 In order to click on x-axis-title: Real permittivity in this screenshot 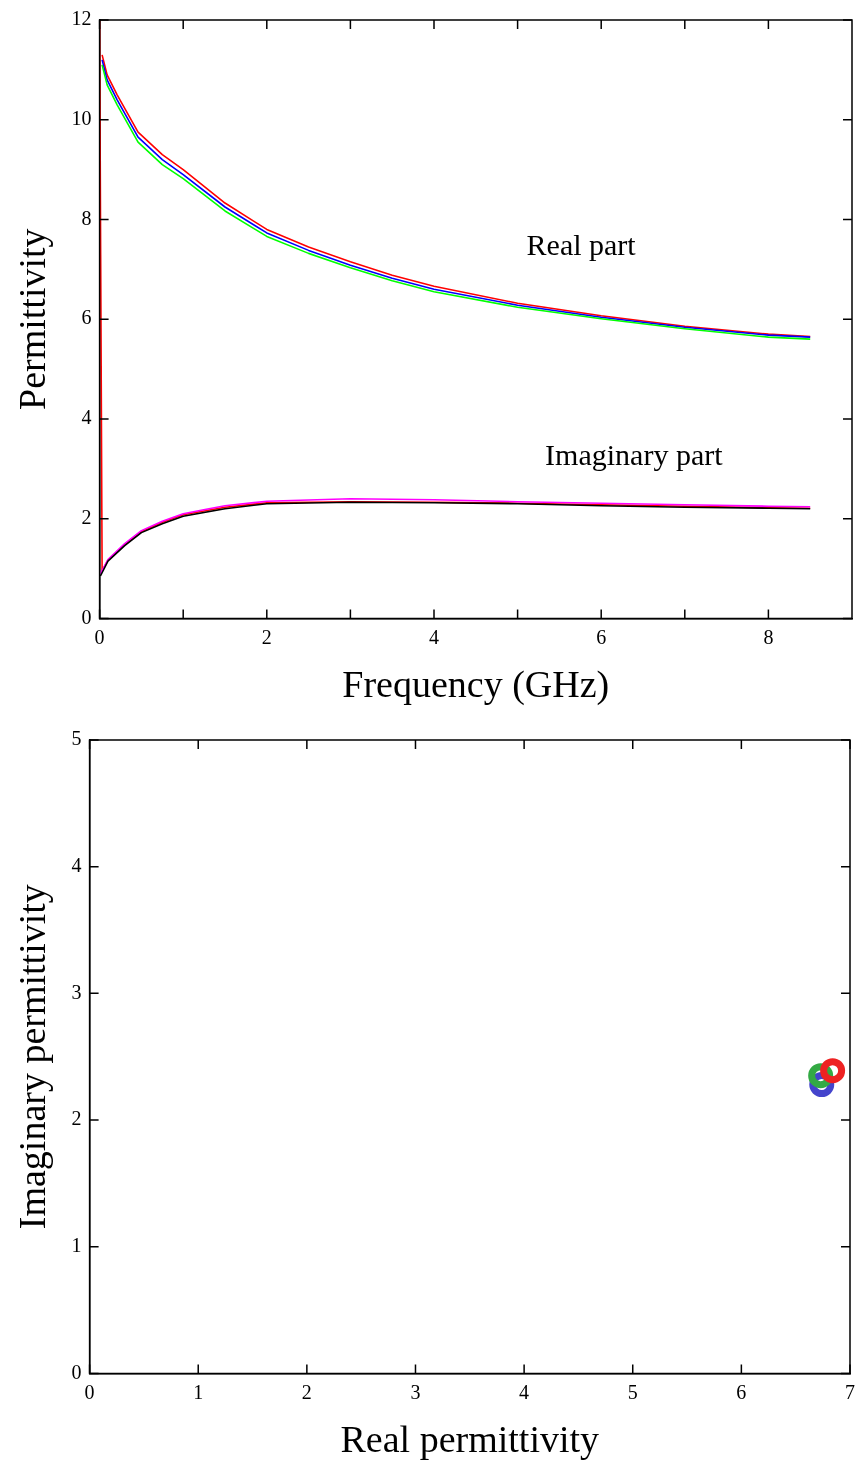, I will do `click(470, 1439)`.